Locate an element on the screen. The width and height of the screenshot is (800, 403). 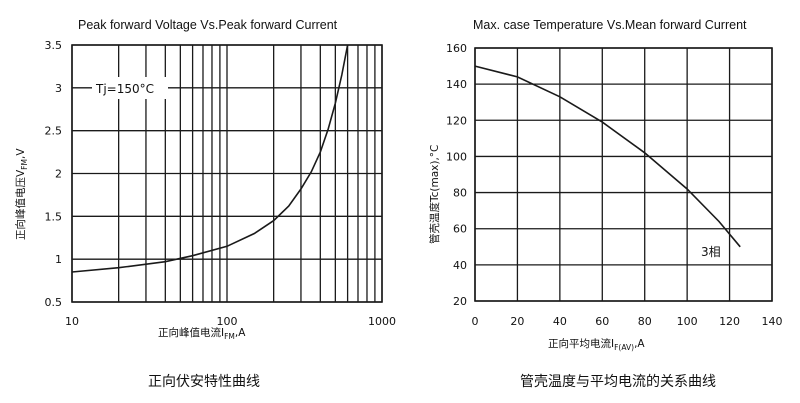
left-y-tick-label: 2 is located at coordinates (58, 174).